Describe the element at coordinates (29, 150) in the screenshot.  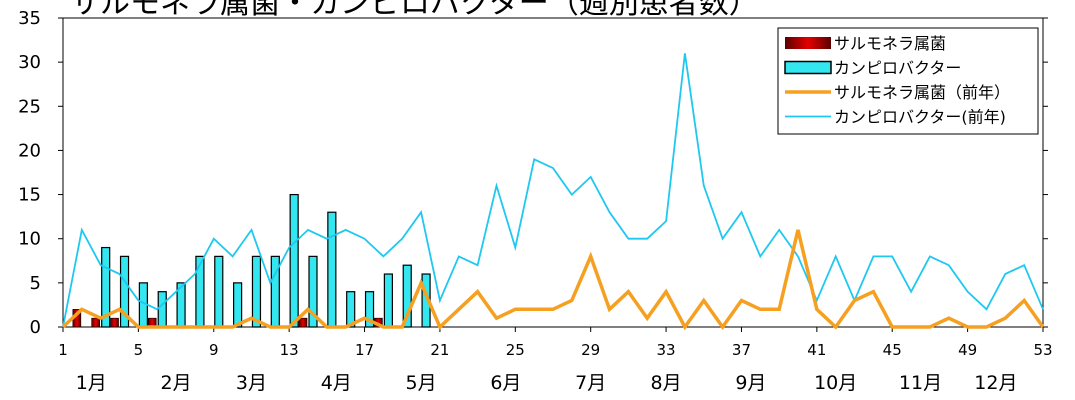
I see `y-tick-label: 20` at that location.